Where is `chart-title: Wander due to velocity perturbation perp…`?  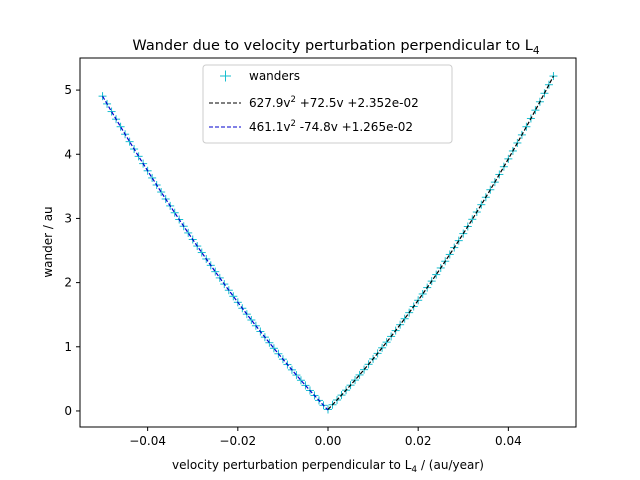 chart-title: Wander due to velocity perturbation perp… is located at coordinates (335, 47).